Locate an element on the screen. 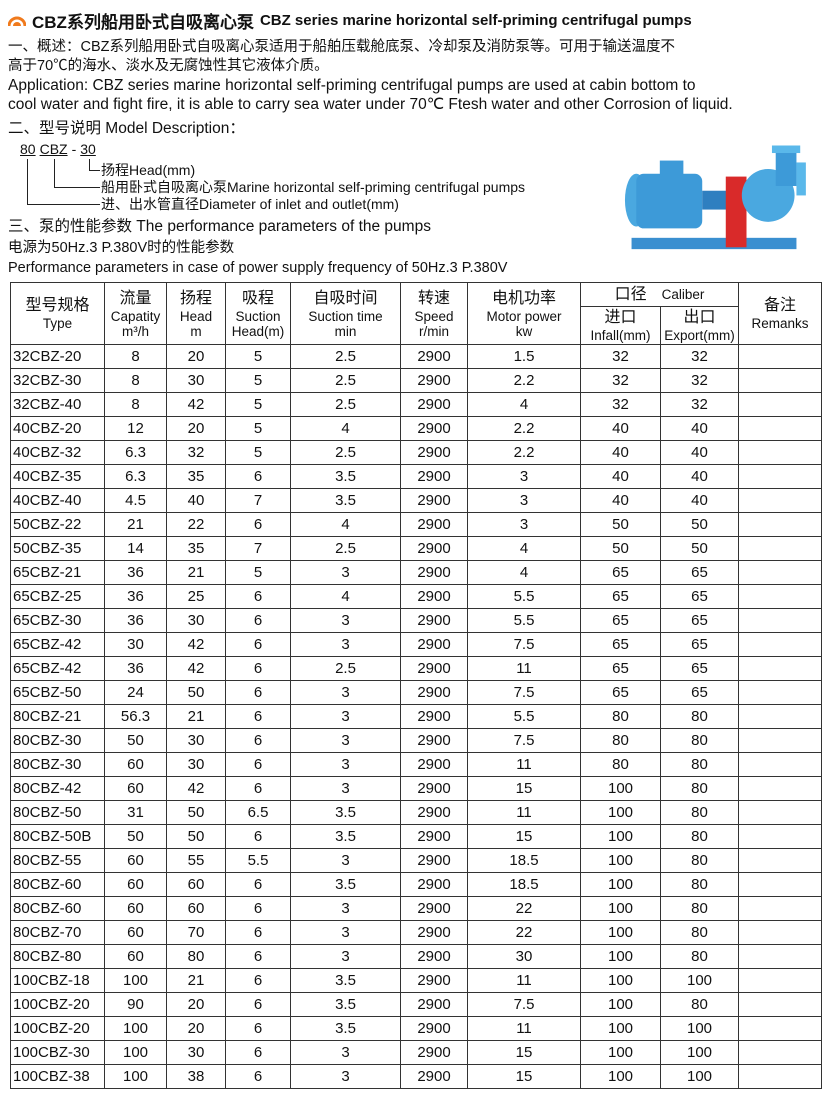 The width and height of the screenshot is (830, 1098). table-cell: 3.5 is located at coordinates (345, 476).